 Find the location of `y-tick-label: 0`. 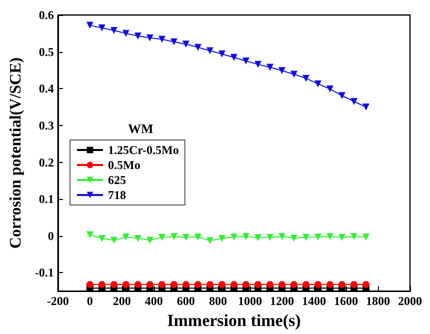

y-tick-label: 0 is located at coordinates (51, 235).